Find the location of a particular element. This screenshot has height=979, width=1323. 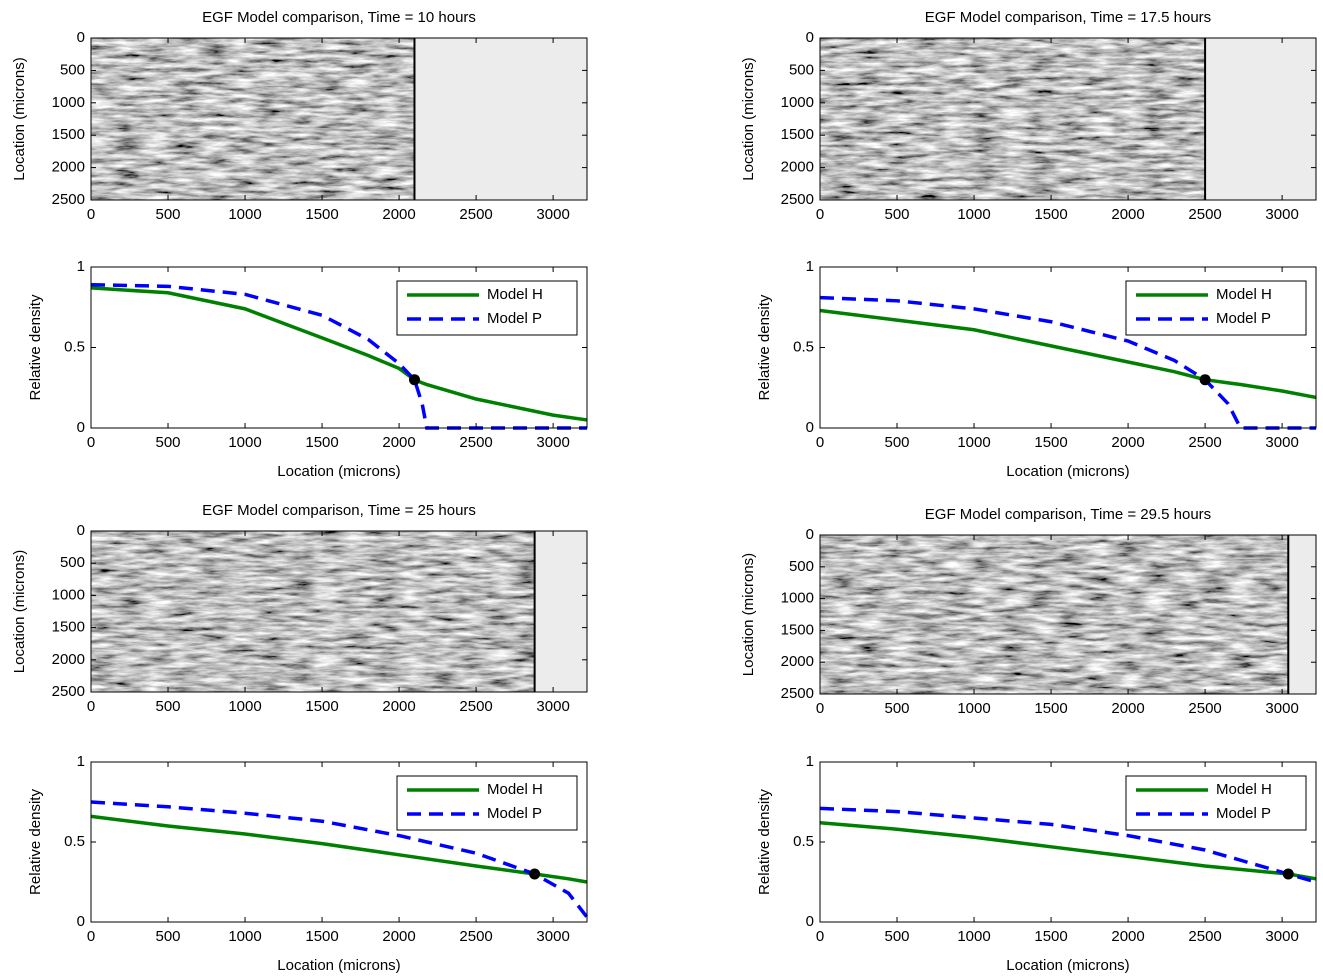

chart-title: EGF Model comparison, Time = 25 hours is located at coordinates (339, 510).